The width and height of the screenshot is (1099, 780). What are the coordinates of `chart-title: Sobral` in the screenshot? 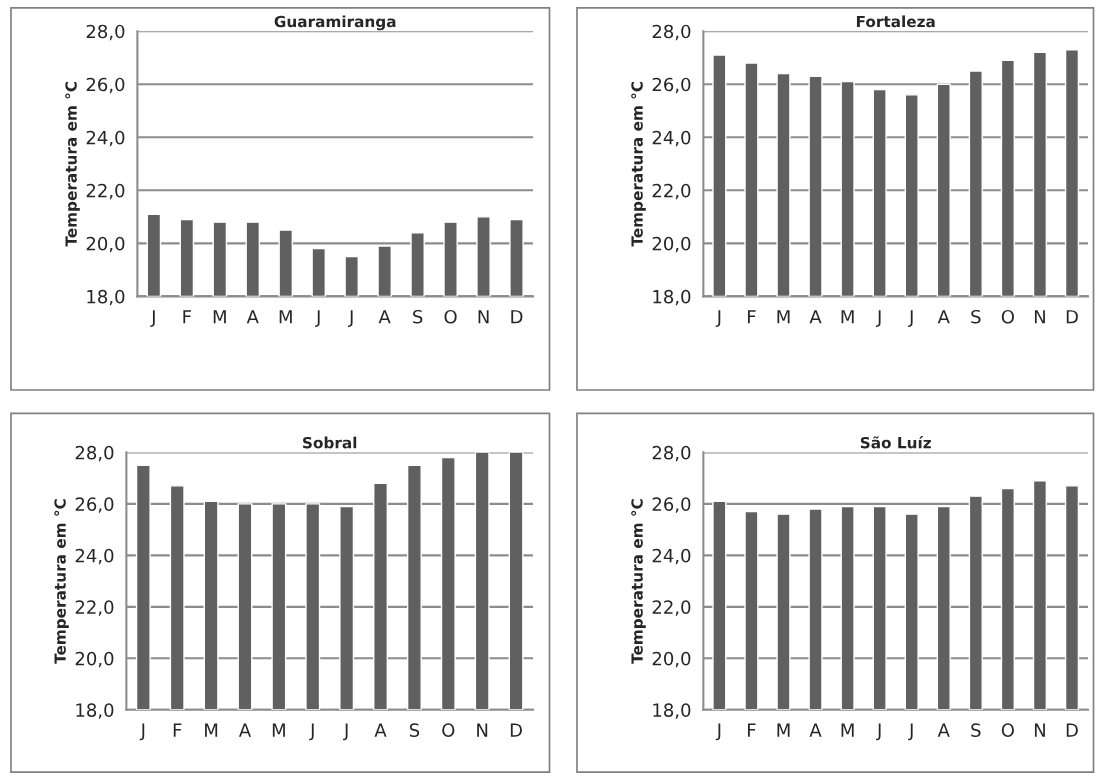 It's located at (330, 442).